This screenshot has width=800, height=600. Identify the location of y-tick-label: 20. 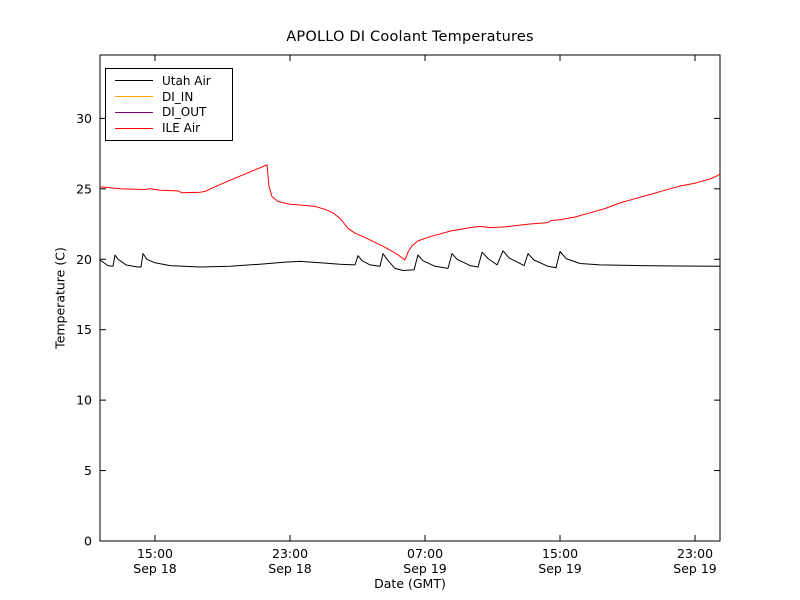
(84, 259).